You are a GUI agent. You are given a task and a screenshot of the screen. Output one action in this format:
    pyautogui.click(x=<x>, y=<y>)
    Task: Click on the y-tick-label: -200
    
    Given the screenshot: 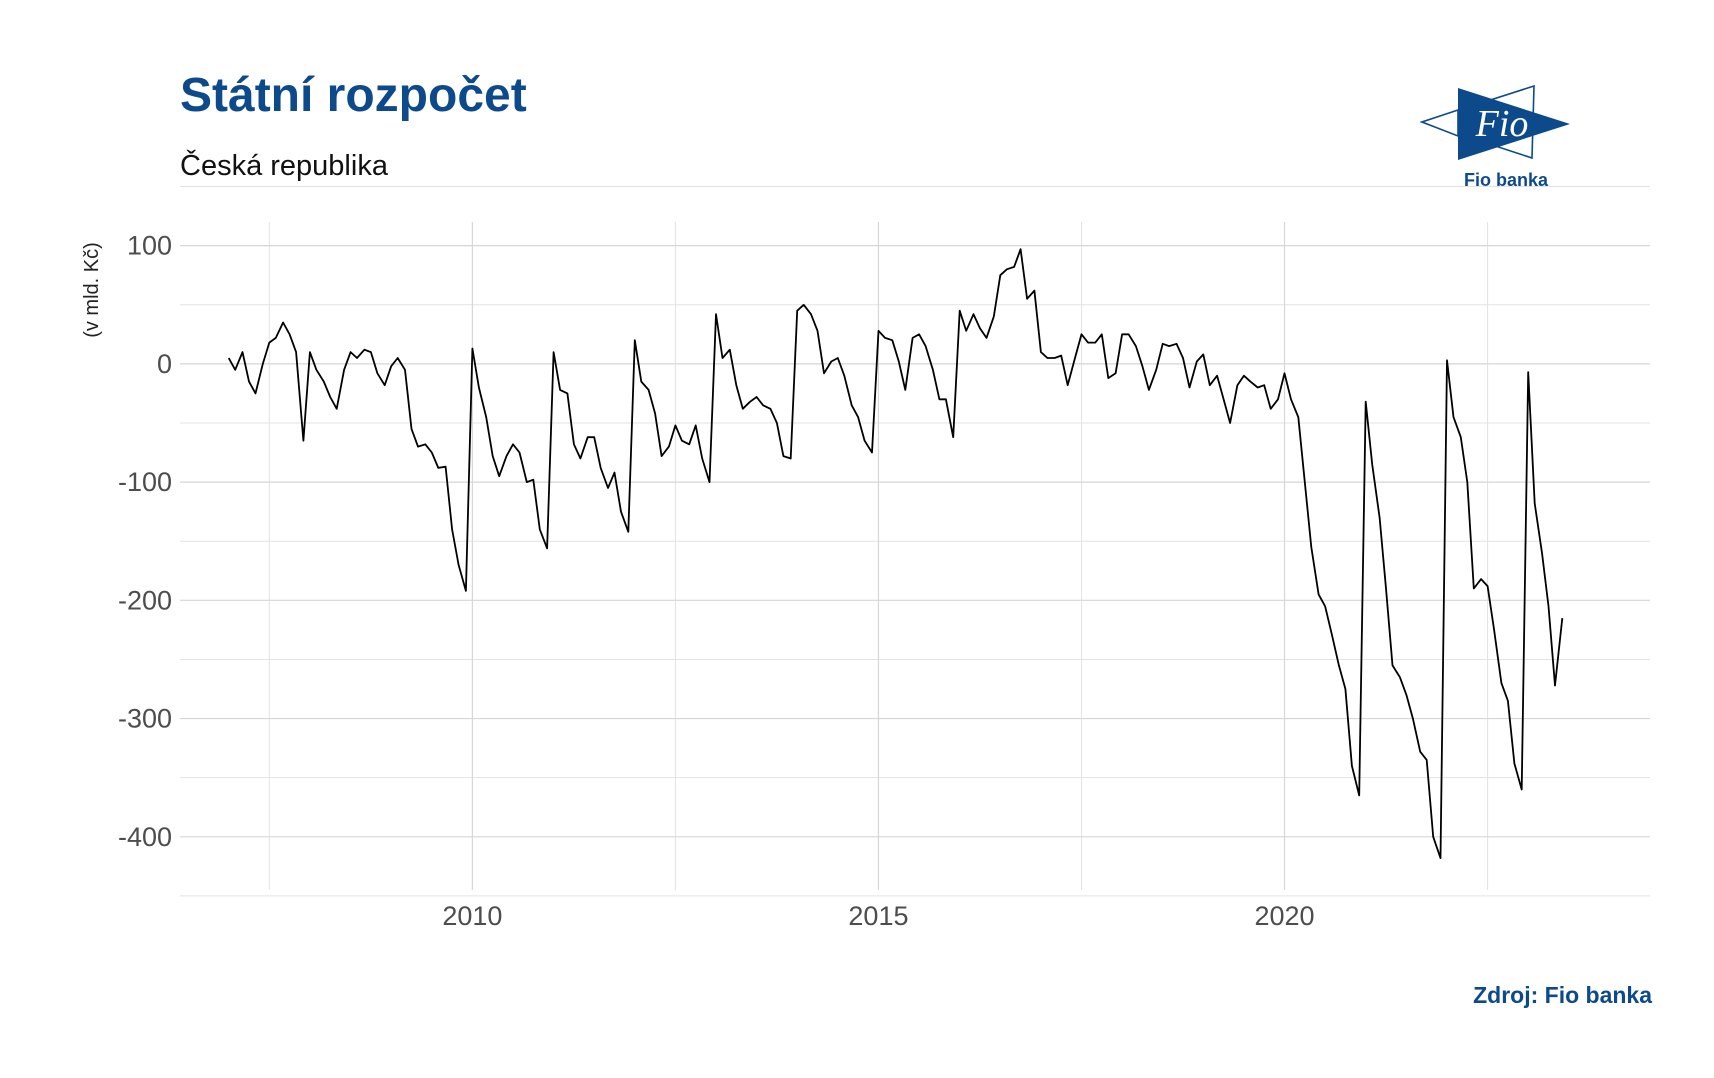 What is the action you would take?
    pyautogui.click(x=145, y=600)
    